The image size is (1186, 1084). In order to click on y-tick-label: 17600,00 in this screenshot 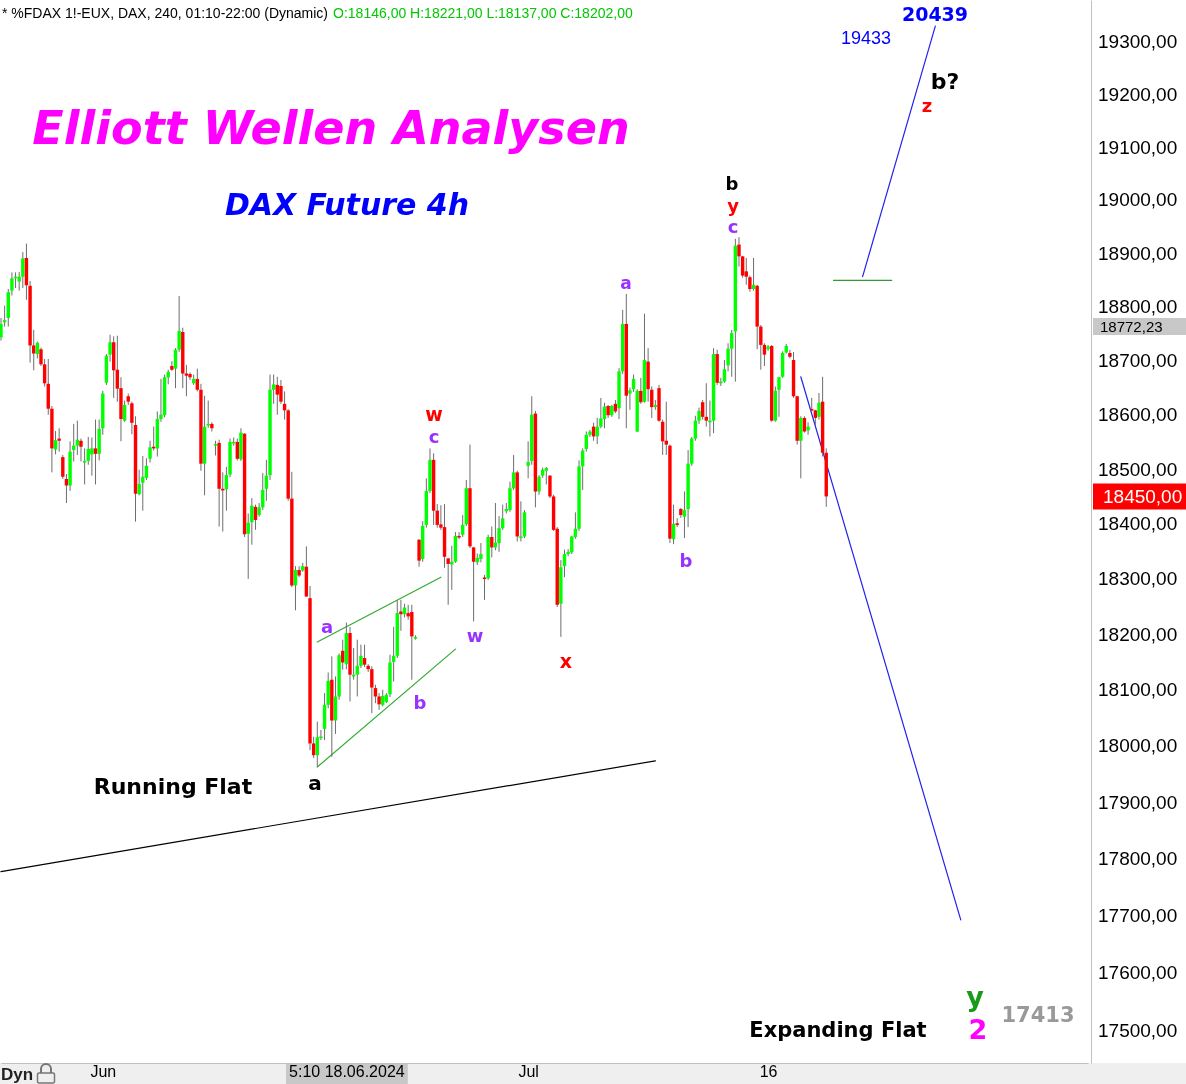, I will do `click(1138, 973)`.